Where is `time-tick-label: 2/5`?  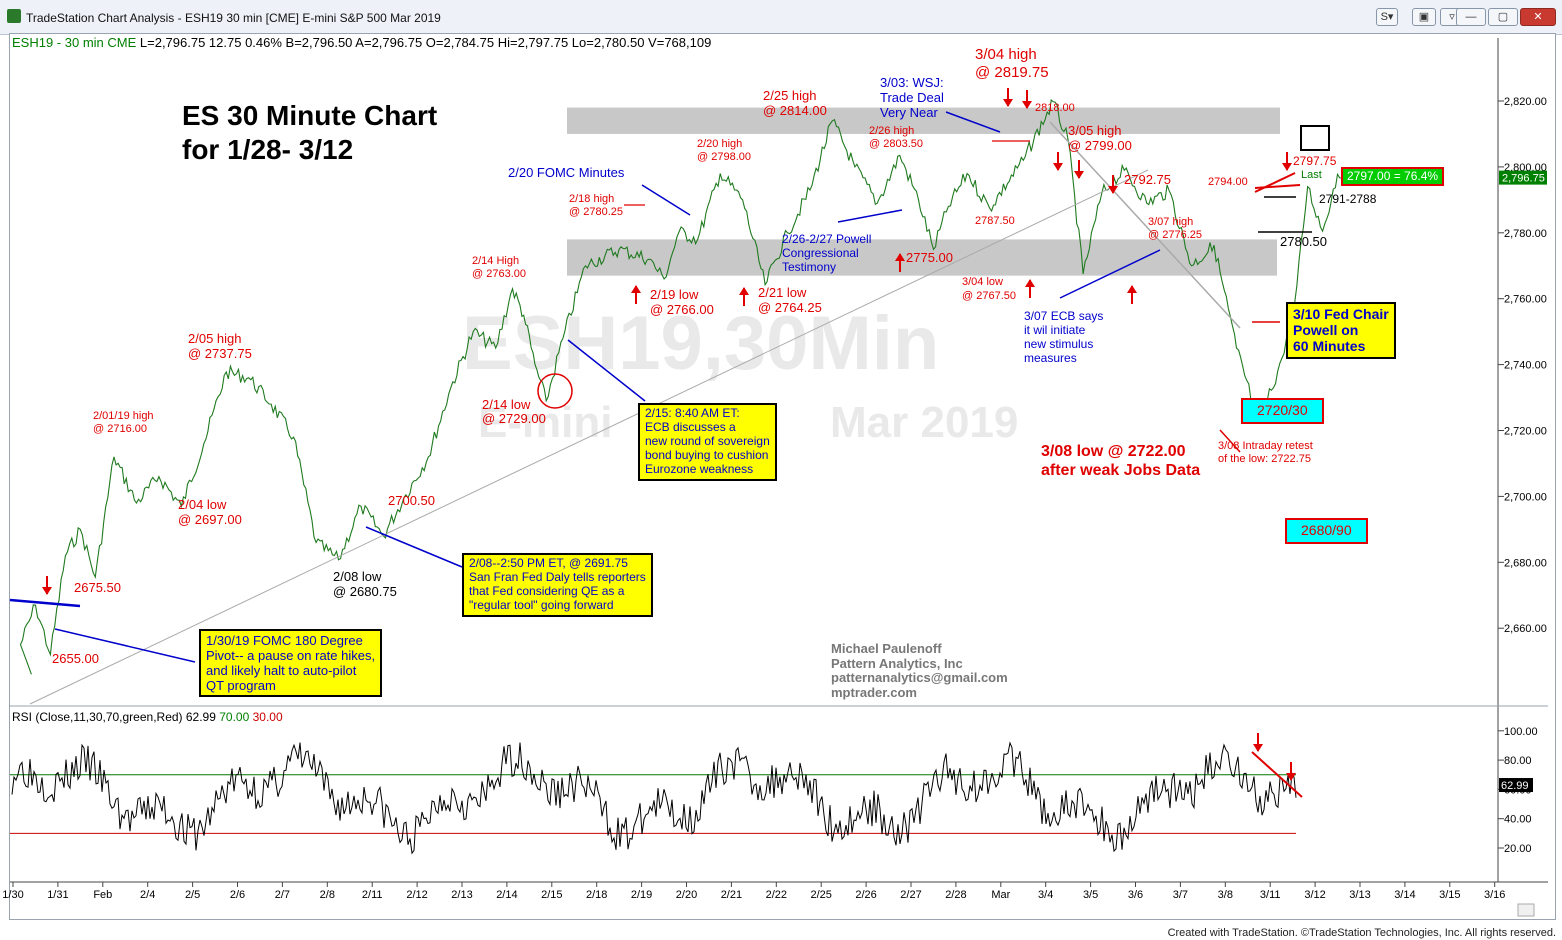
time-tick-label: 2/5 is located at coordinates (192, 895).